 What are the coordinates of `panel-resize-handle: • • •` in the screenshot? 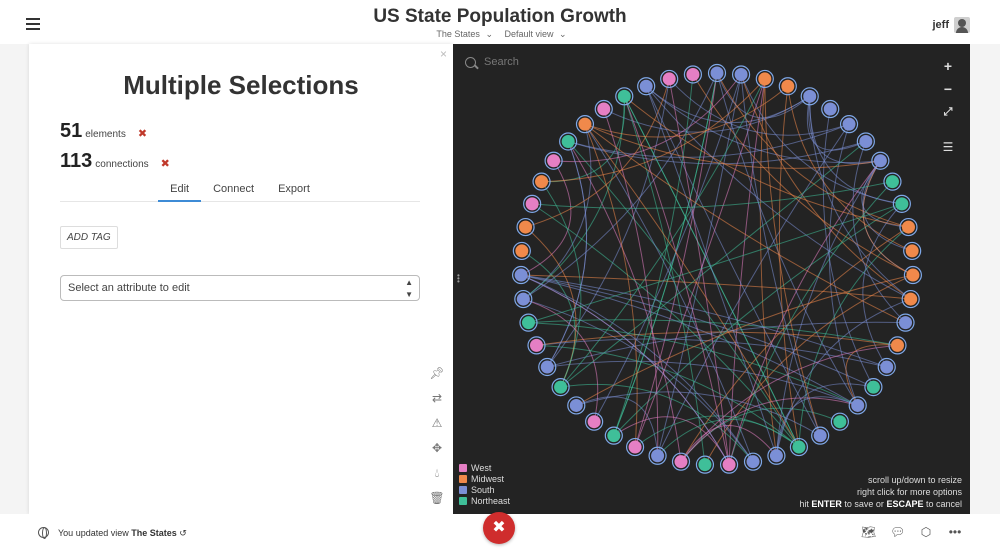 It's located at (458, 278).